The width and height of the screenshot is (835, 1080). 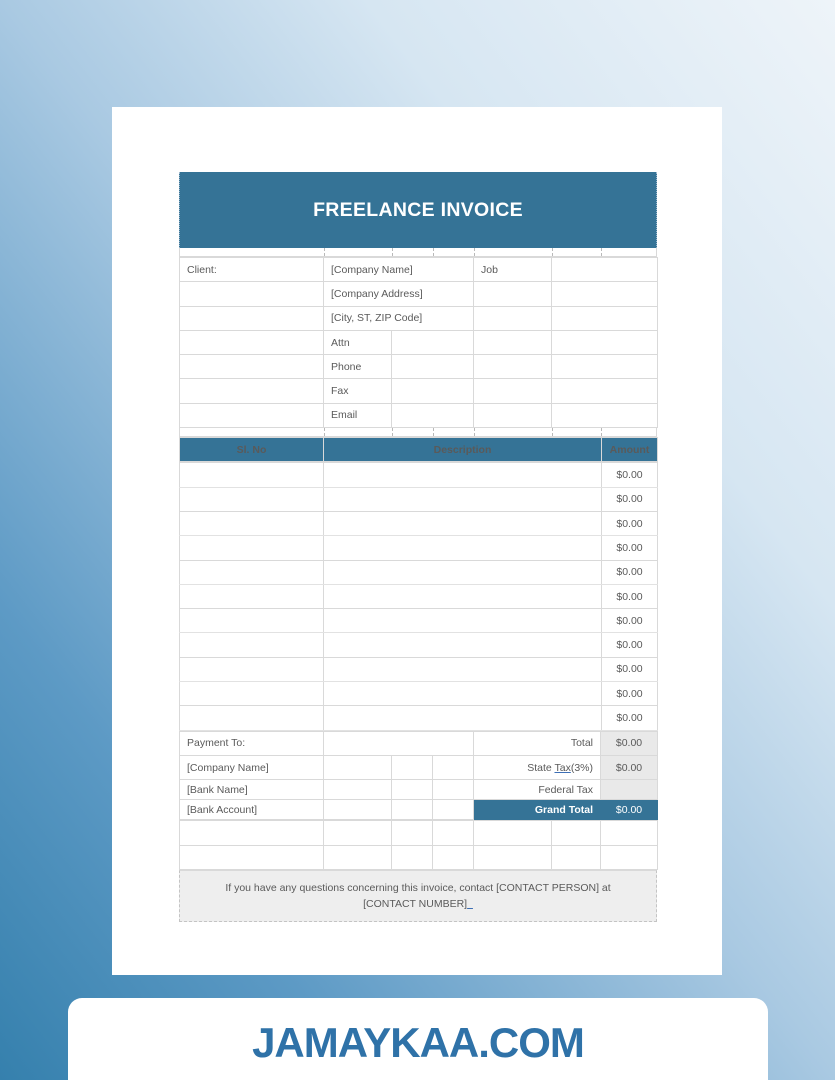 What do you see at coordinates (251, 790) in the screenshot?
I see `payment-bank-name: [Bank Name]` at bounding box center [251, 790].